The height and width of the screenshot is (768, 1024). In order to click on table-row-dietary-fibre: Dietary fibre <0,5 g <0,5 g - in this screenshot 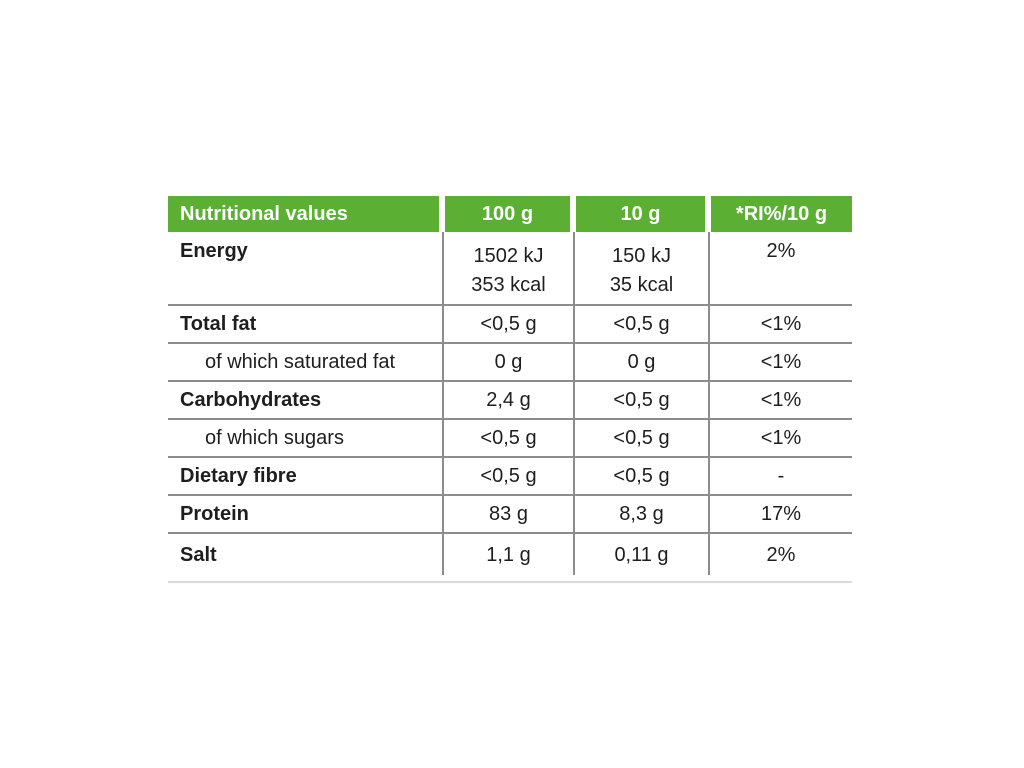, I will do `click(510, 475)`.